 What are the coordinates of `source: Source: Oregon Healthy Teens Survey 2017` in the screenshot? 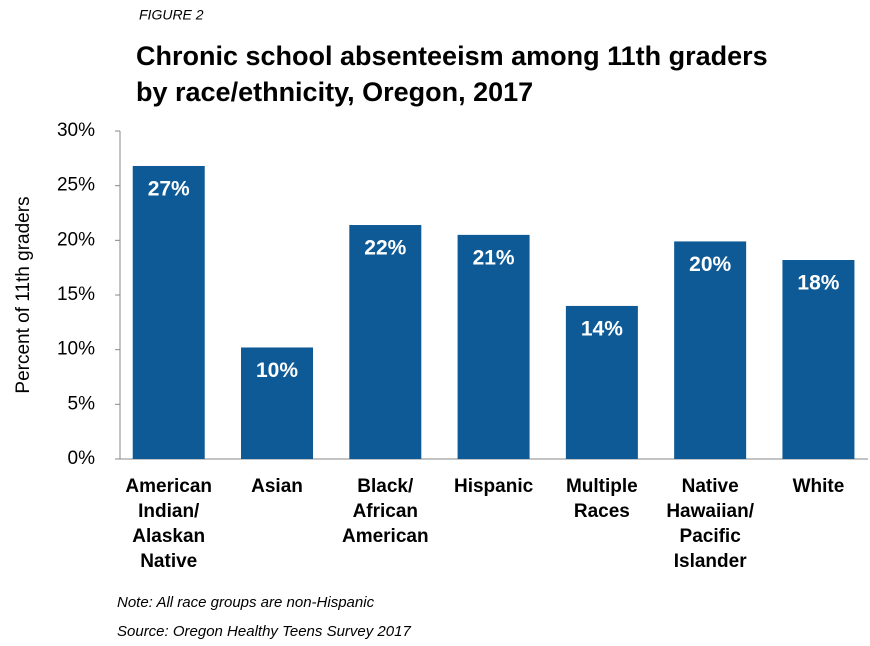 It's located at (264, 631).